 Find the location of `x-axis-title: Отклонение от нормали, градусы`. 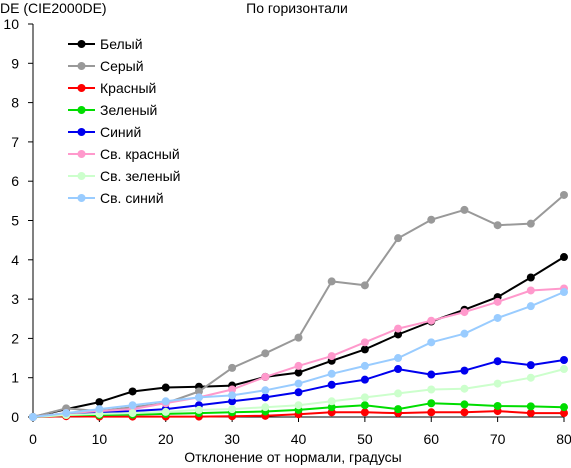

x-axis-title: Отклонение от нормали, градусы is located at coordinates (292, 457).